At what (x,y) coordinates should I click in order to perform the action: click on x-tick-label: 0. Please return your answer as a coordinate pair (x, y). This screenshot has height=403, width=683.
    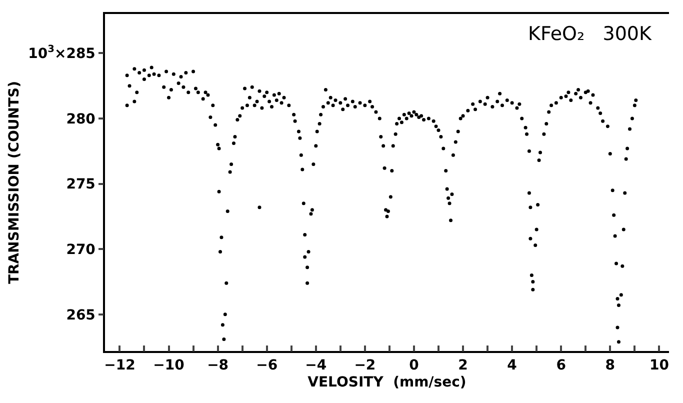
    Looking at the image, I should click on (414, 366).